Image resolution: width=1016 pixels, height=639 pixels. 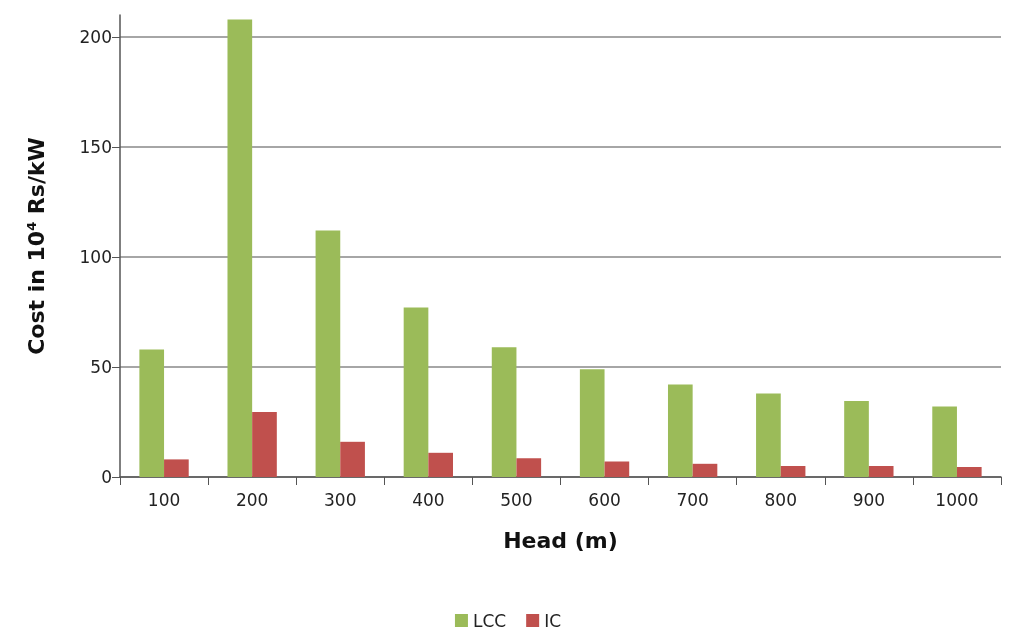 I want to click on x-tick-label: 400, so click(x=428, y=499).